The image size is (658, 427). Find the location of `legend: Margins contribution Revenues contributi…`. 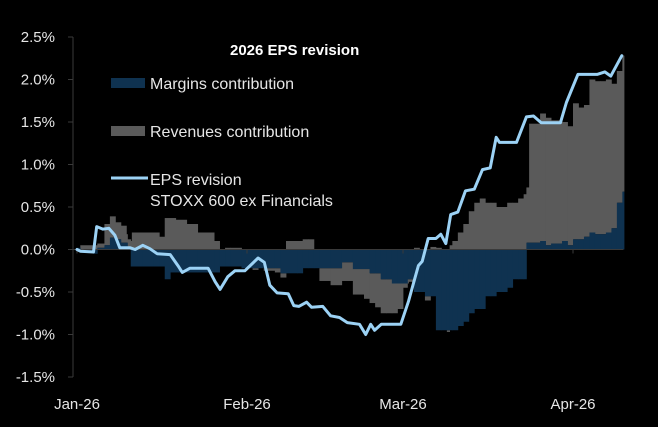

legend: Margins contribution Revenues contributi… is located at coordinates (222, 143).